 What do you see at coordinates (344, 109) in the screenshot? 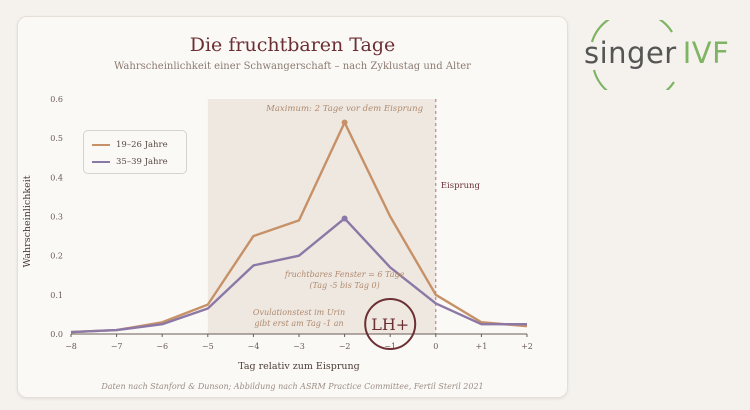
I see `maximum-annotation: Maximum: 2 Tage vor dem Eisprung` at bounding box center [344, 109].